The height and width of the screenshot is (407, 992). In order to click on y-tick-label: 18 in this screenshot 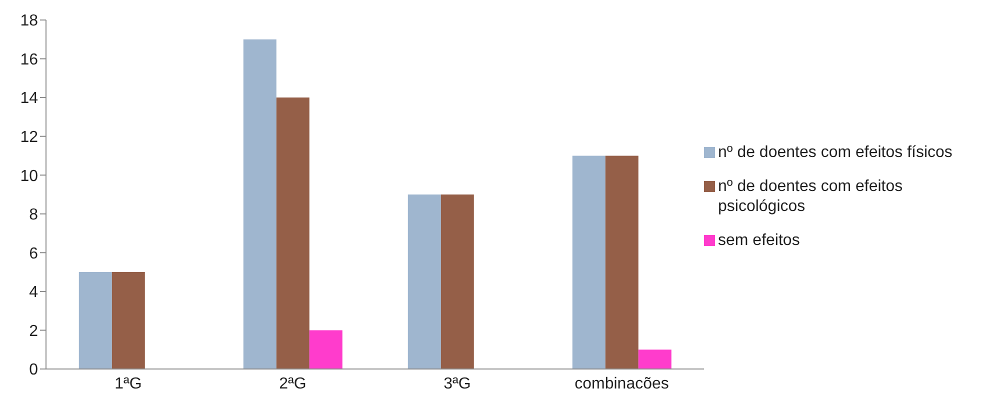, I will do `click(29, 21)`.